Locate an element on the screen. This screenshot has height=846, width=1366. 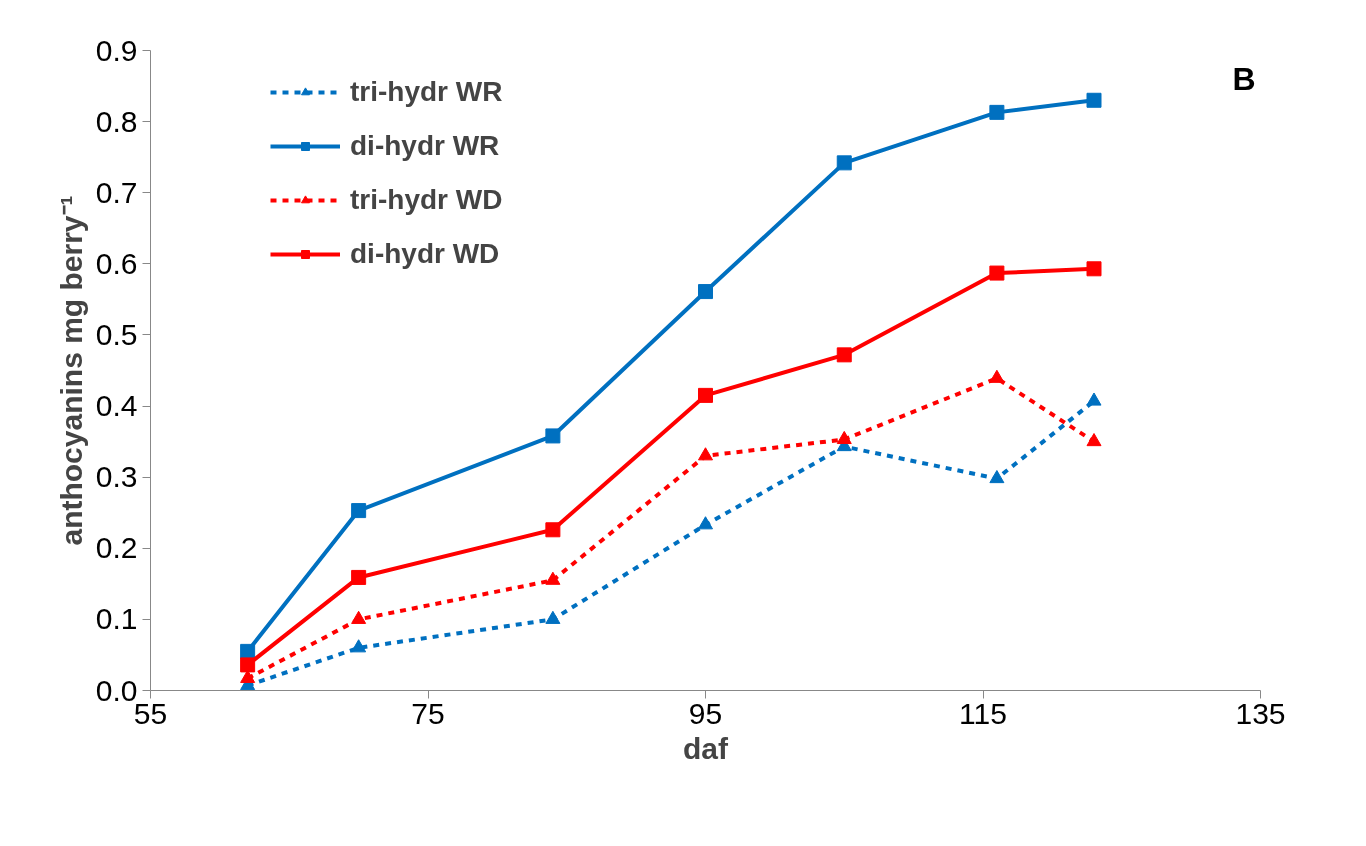
y-tick-label: 0.6 is located at coordinates (116, 263).